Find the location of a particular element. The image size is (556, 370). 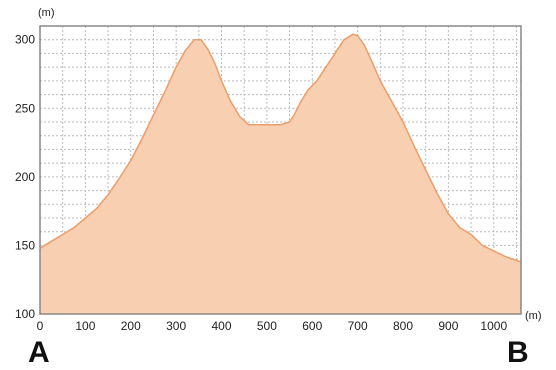

y-tick-label: 200 is located at coordinates (25, 177).